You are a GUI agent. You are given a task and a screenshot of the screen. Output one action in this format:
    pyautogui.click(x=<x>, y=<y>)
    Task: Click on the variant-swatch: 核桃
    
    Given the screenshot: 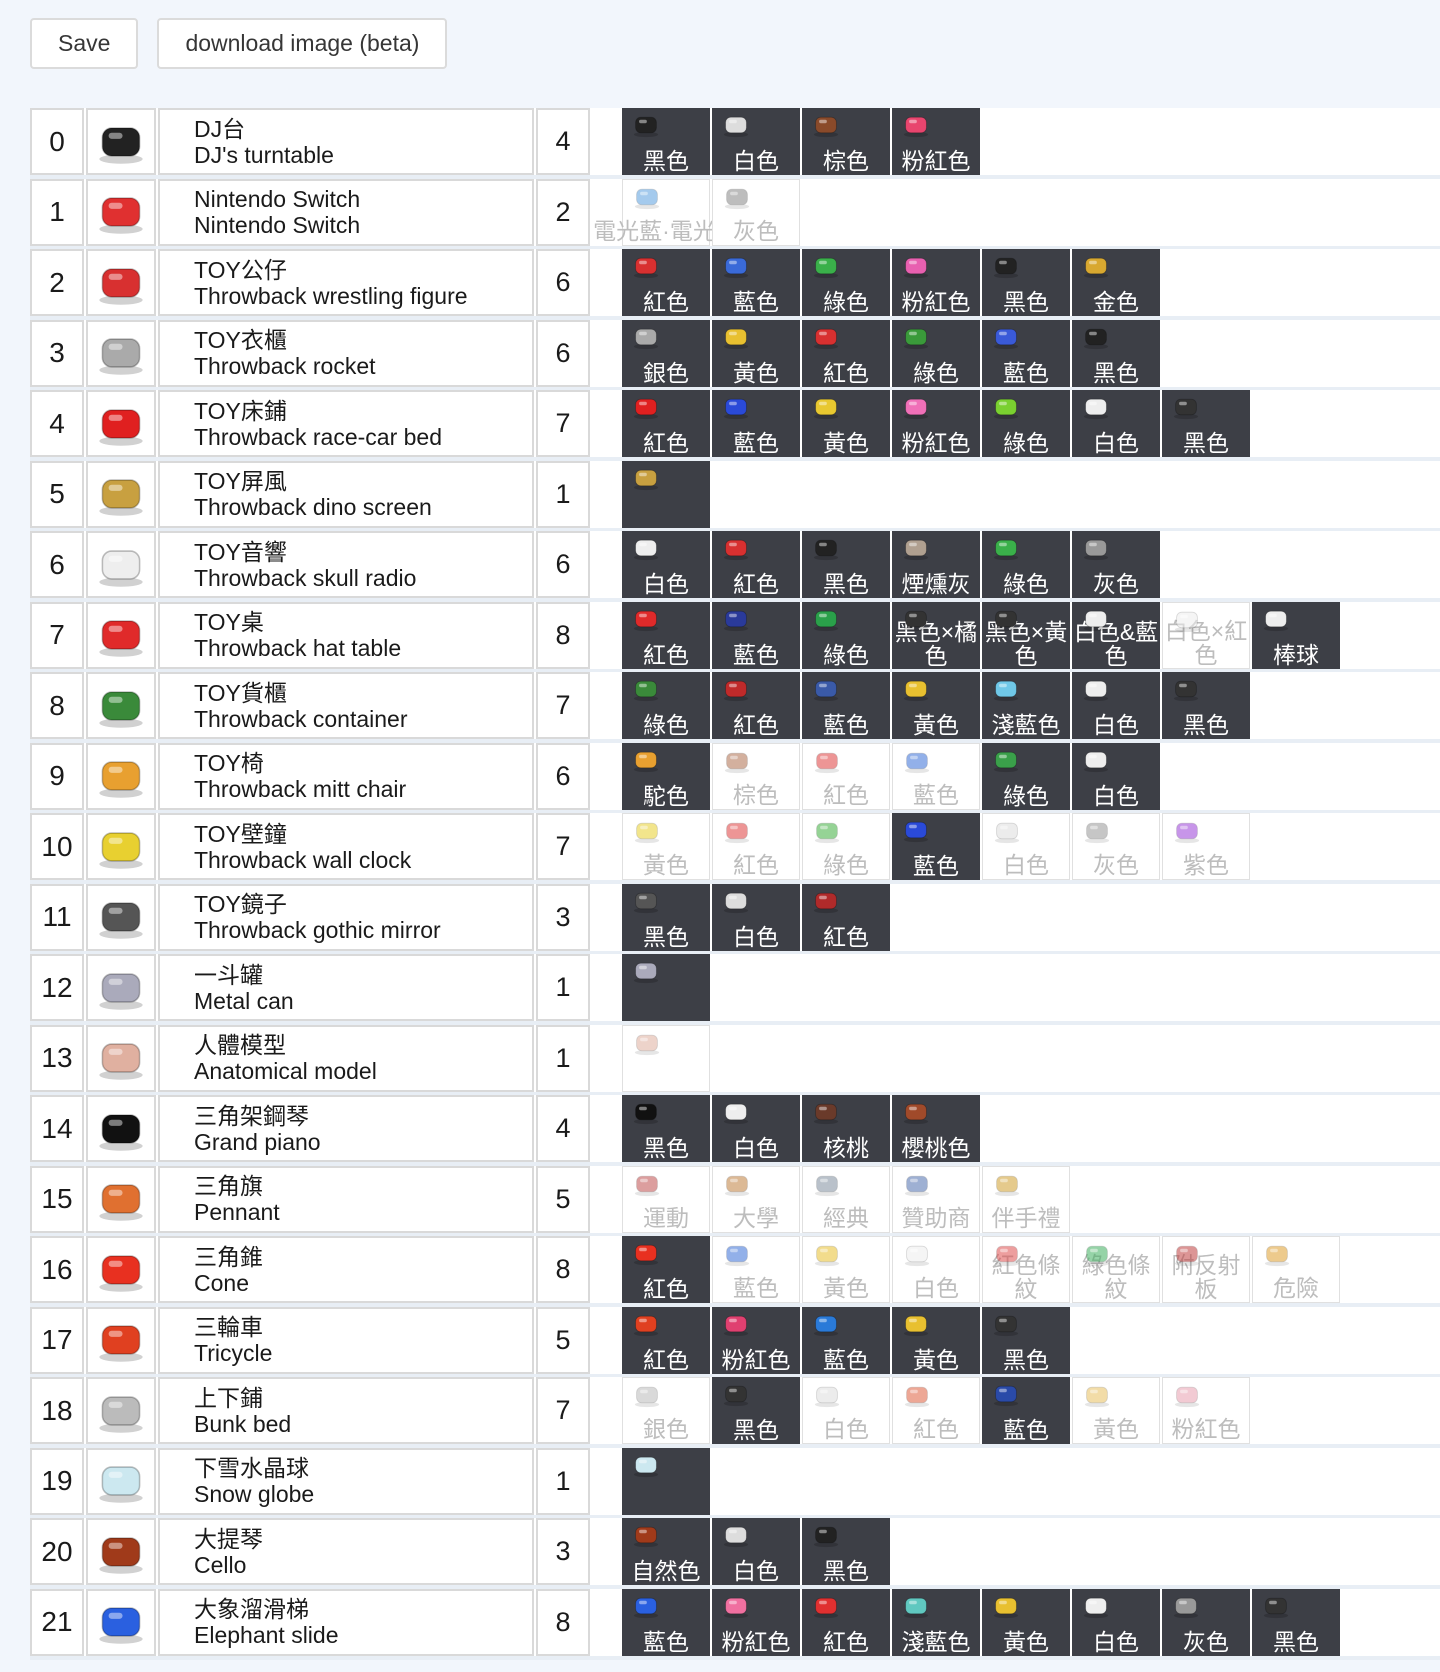 What is the action you would take?
    pyautogui.click(x=846, y=1128)
    